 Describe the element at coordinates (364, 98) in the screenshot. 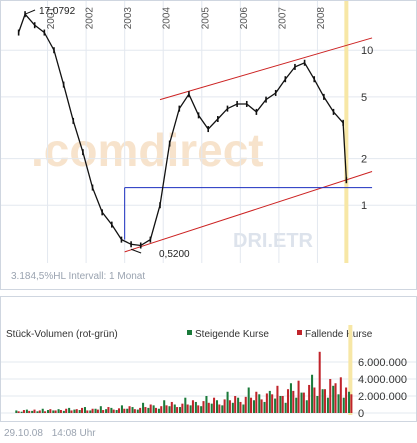

I see `price-tick-label: 5` at that location.